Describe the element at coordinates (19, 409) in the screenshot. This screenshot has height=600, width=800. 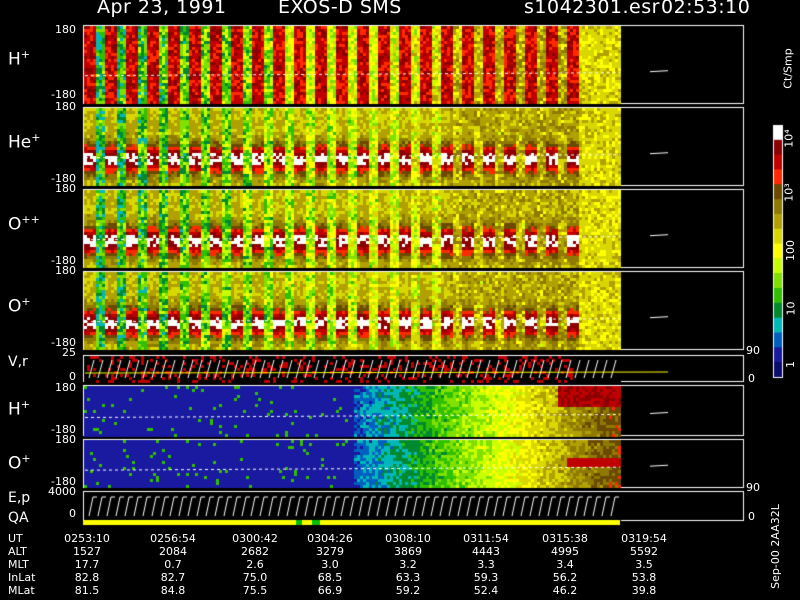
I see `panel-label-h-plus-2: H+` at that location.